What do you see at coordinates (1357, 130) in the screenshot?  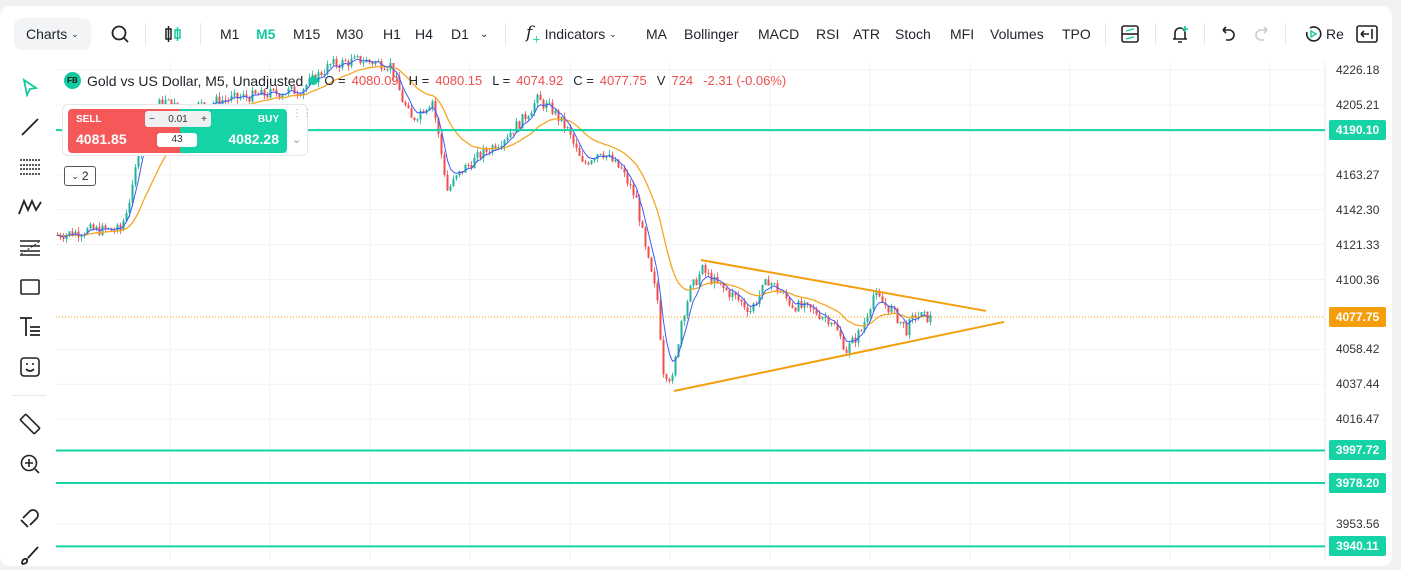 I see `level-price-tag: 4190.10` at bounding box center [1357, 130].